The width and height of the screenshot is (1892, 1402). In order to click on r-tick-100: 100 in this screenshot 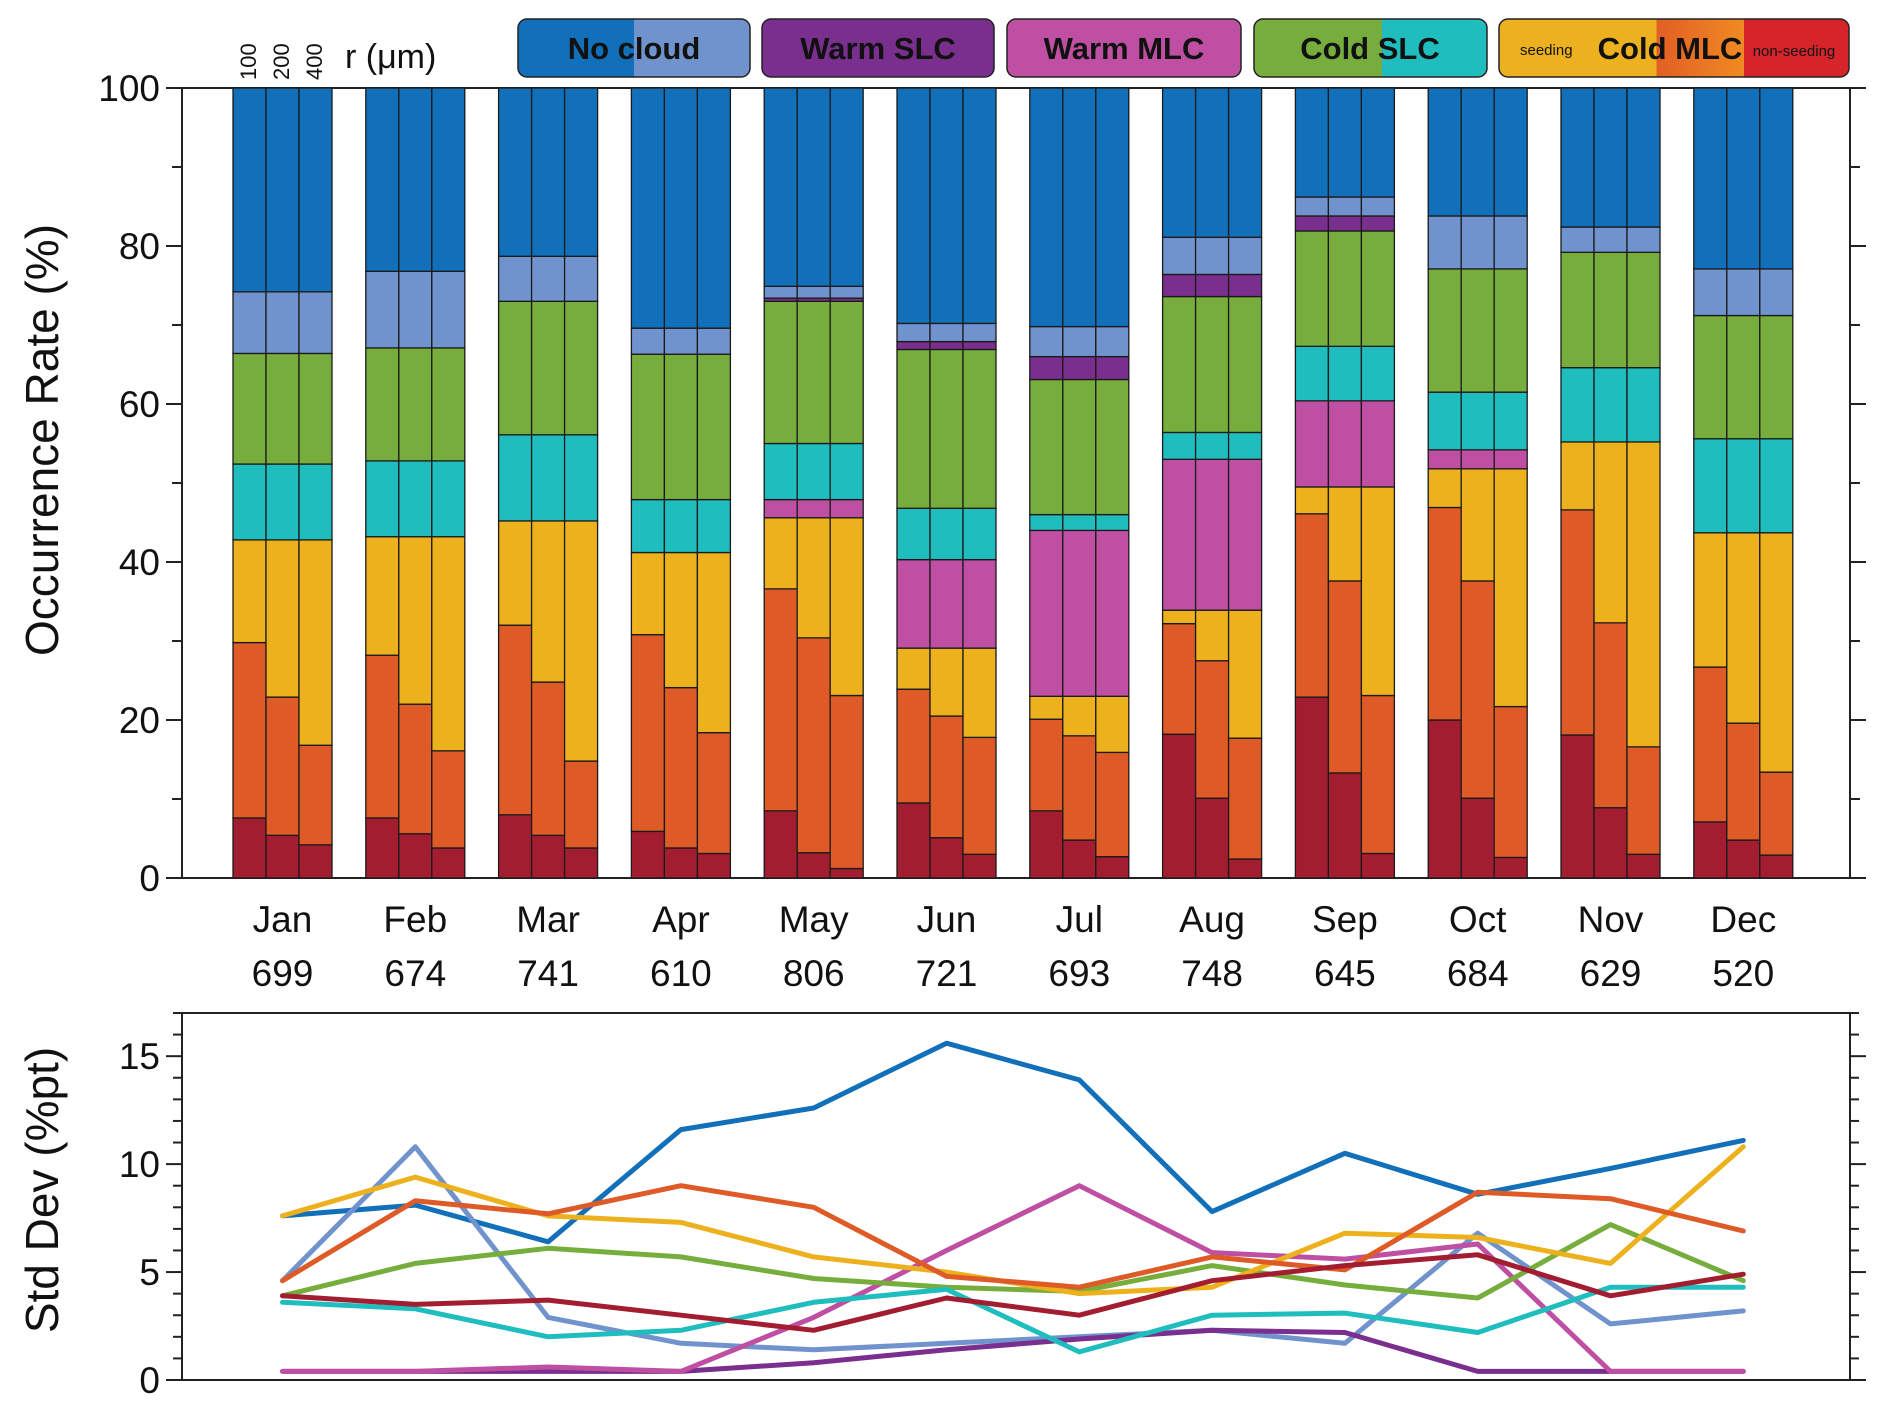, I will do `click(248, 61)`.